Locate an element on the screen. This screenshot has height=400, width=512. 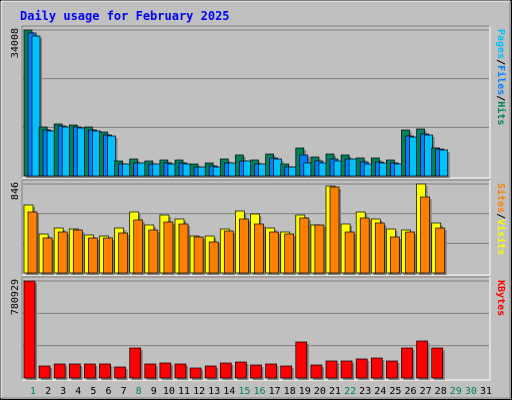
series-legend: Sites/Visits is located at coordinates (501, 219).